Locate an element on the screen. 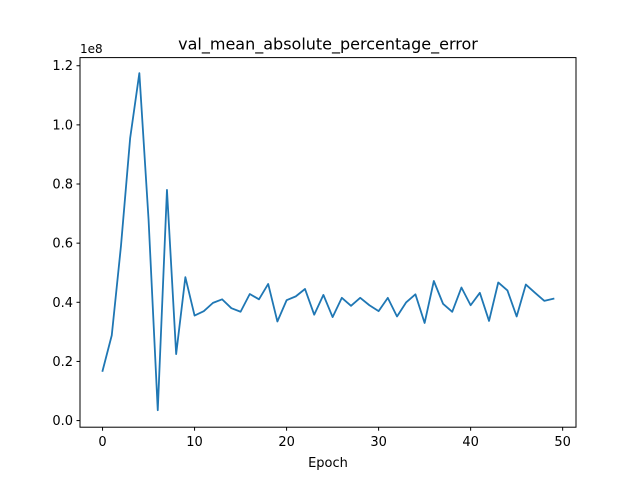  x-tick-label: 40 is located at coordinates (470, 442).